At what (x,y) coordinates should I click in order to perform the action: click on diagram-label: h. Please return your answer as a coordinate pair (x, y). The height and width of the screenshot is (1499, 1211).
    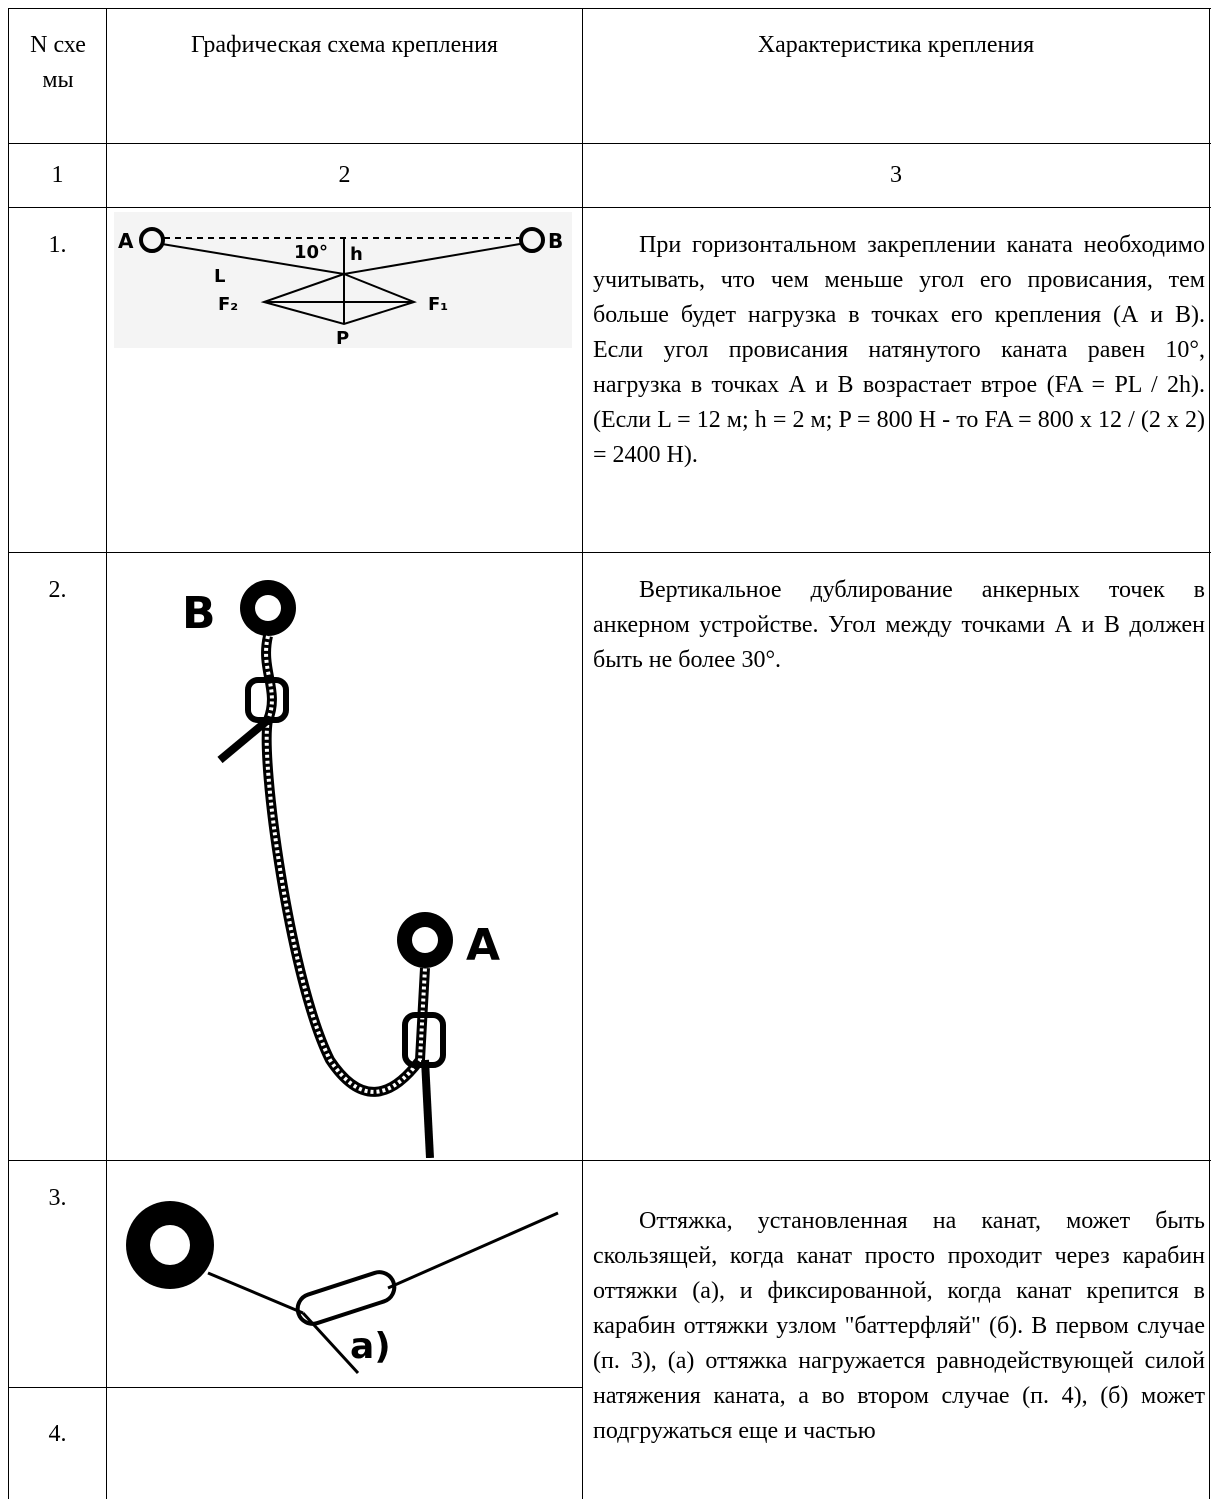
    Looking at the image, I should click on (356, 254).